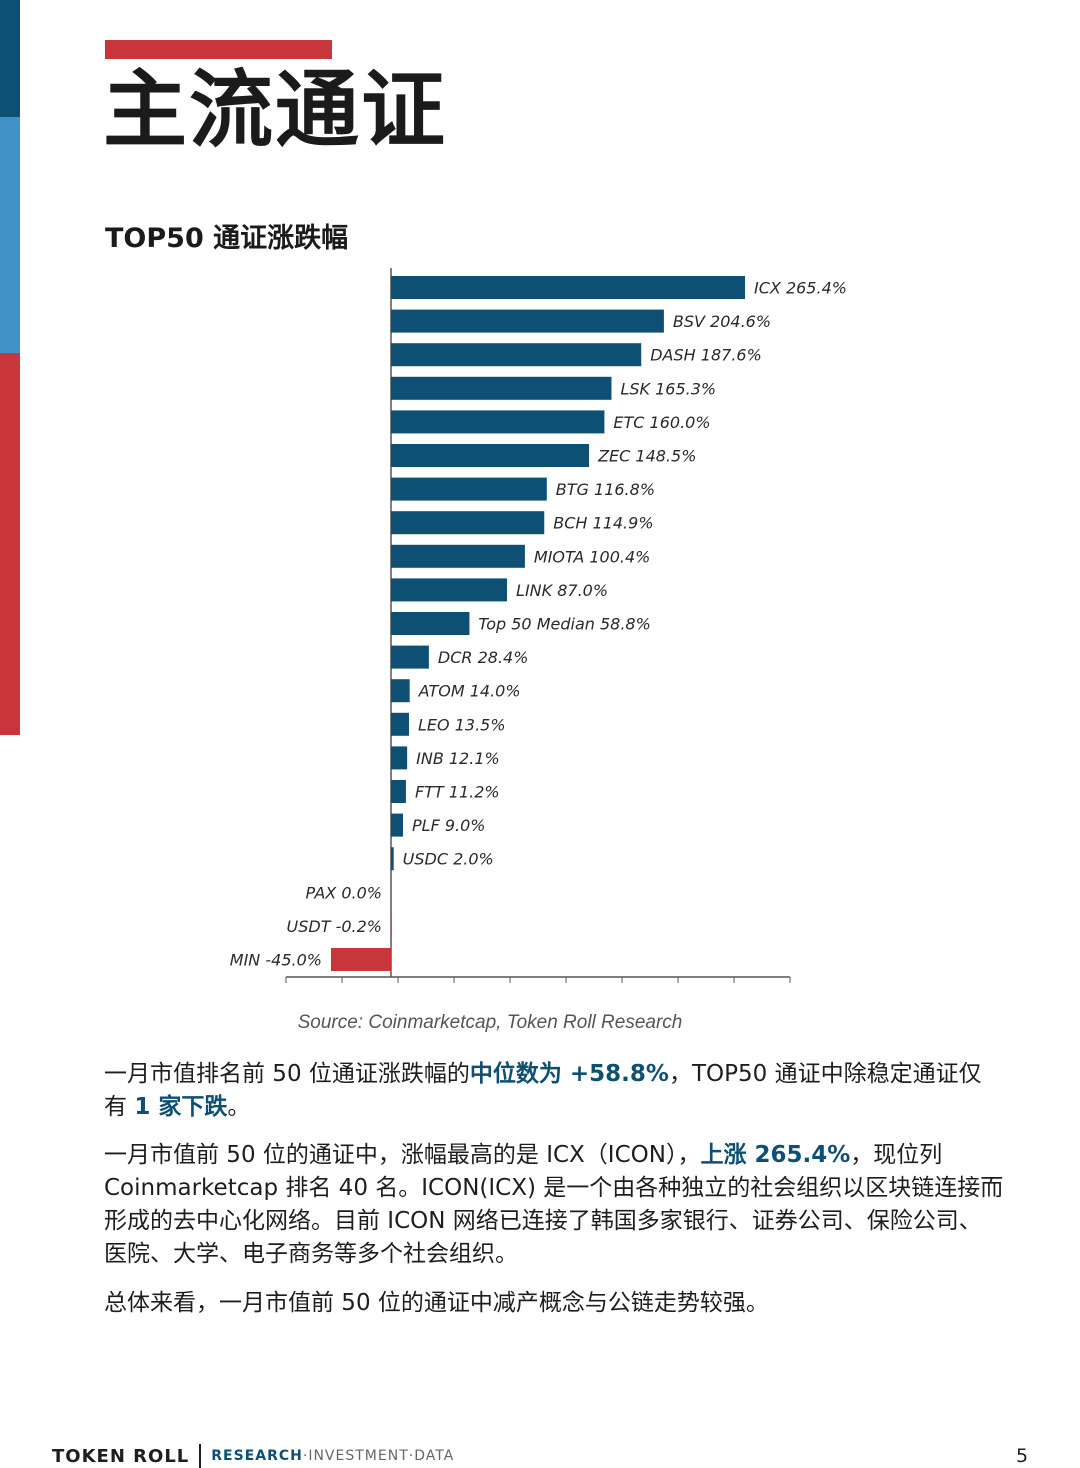 The width and height of the screenshot is (1080, 1468). Describe the element at coordinates (181, 1107) in the screenshot. I see `highlight-decline-count: 1 家下跌` at that location.